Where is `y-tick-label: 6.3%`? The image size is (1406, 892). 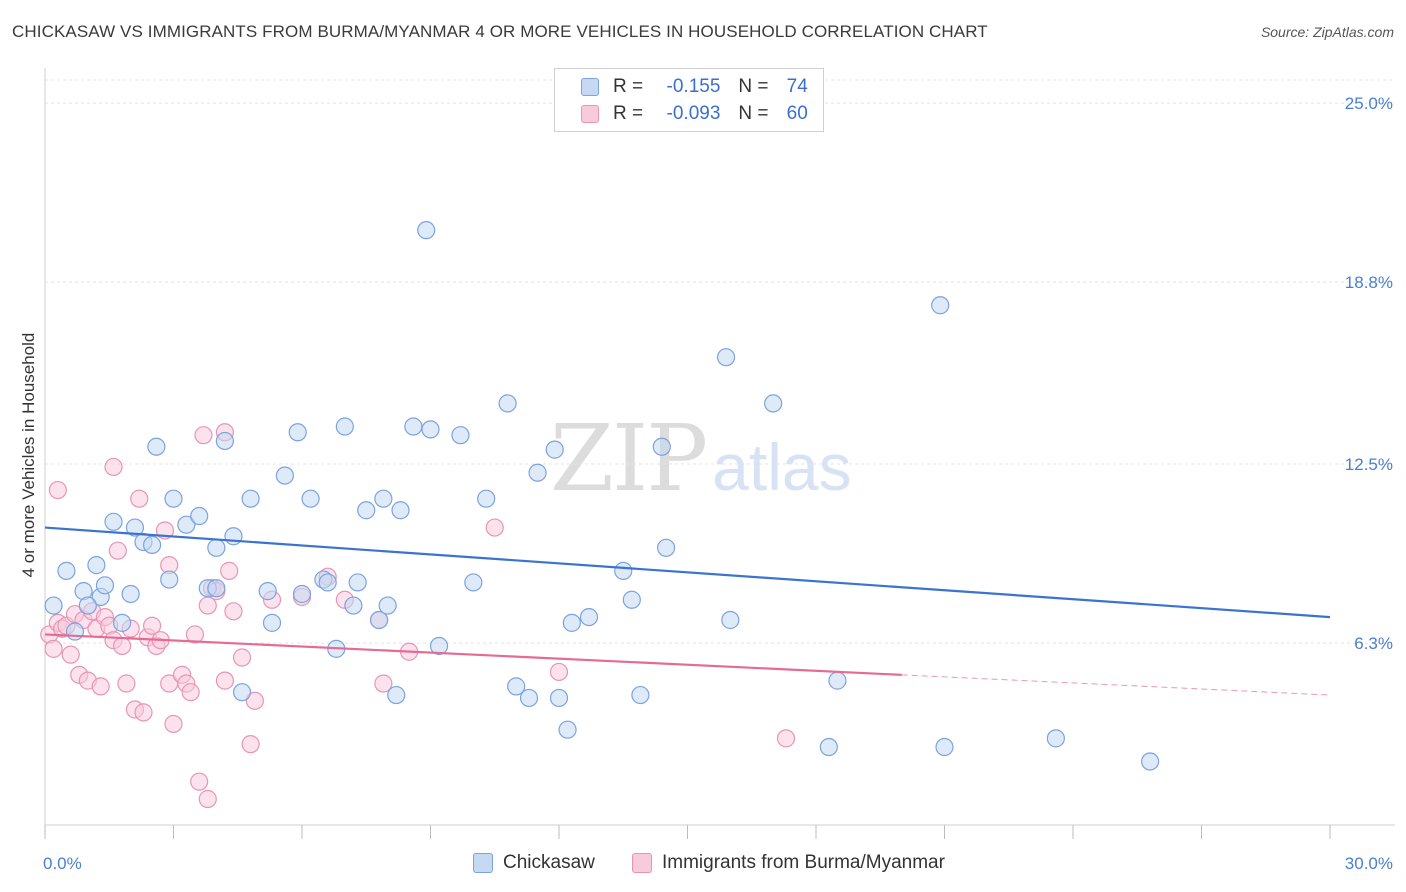 y-tick-label: 6.3% is located at coordinates (1373, 643).